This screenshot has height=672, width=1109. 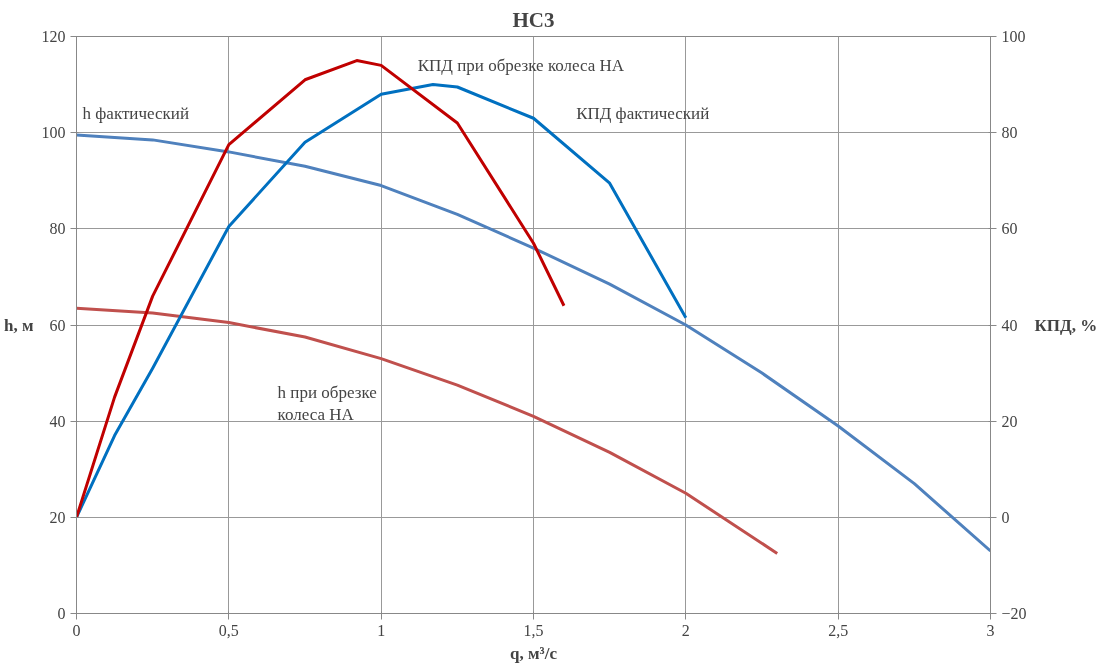 What do you see at coordinates (990, 630) in the screenshot?
I see `x-tick-label: 3` at bounding box center [990, 630].